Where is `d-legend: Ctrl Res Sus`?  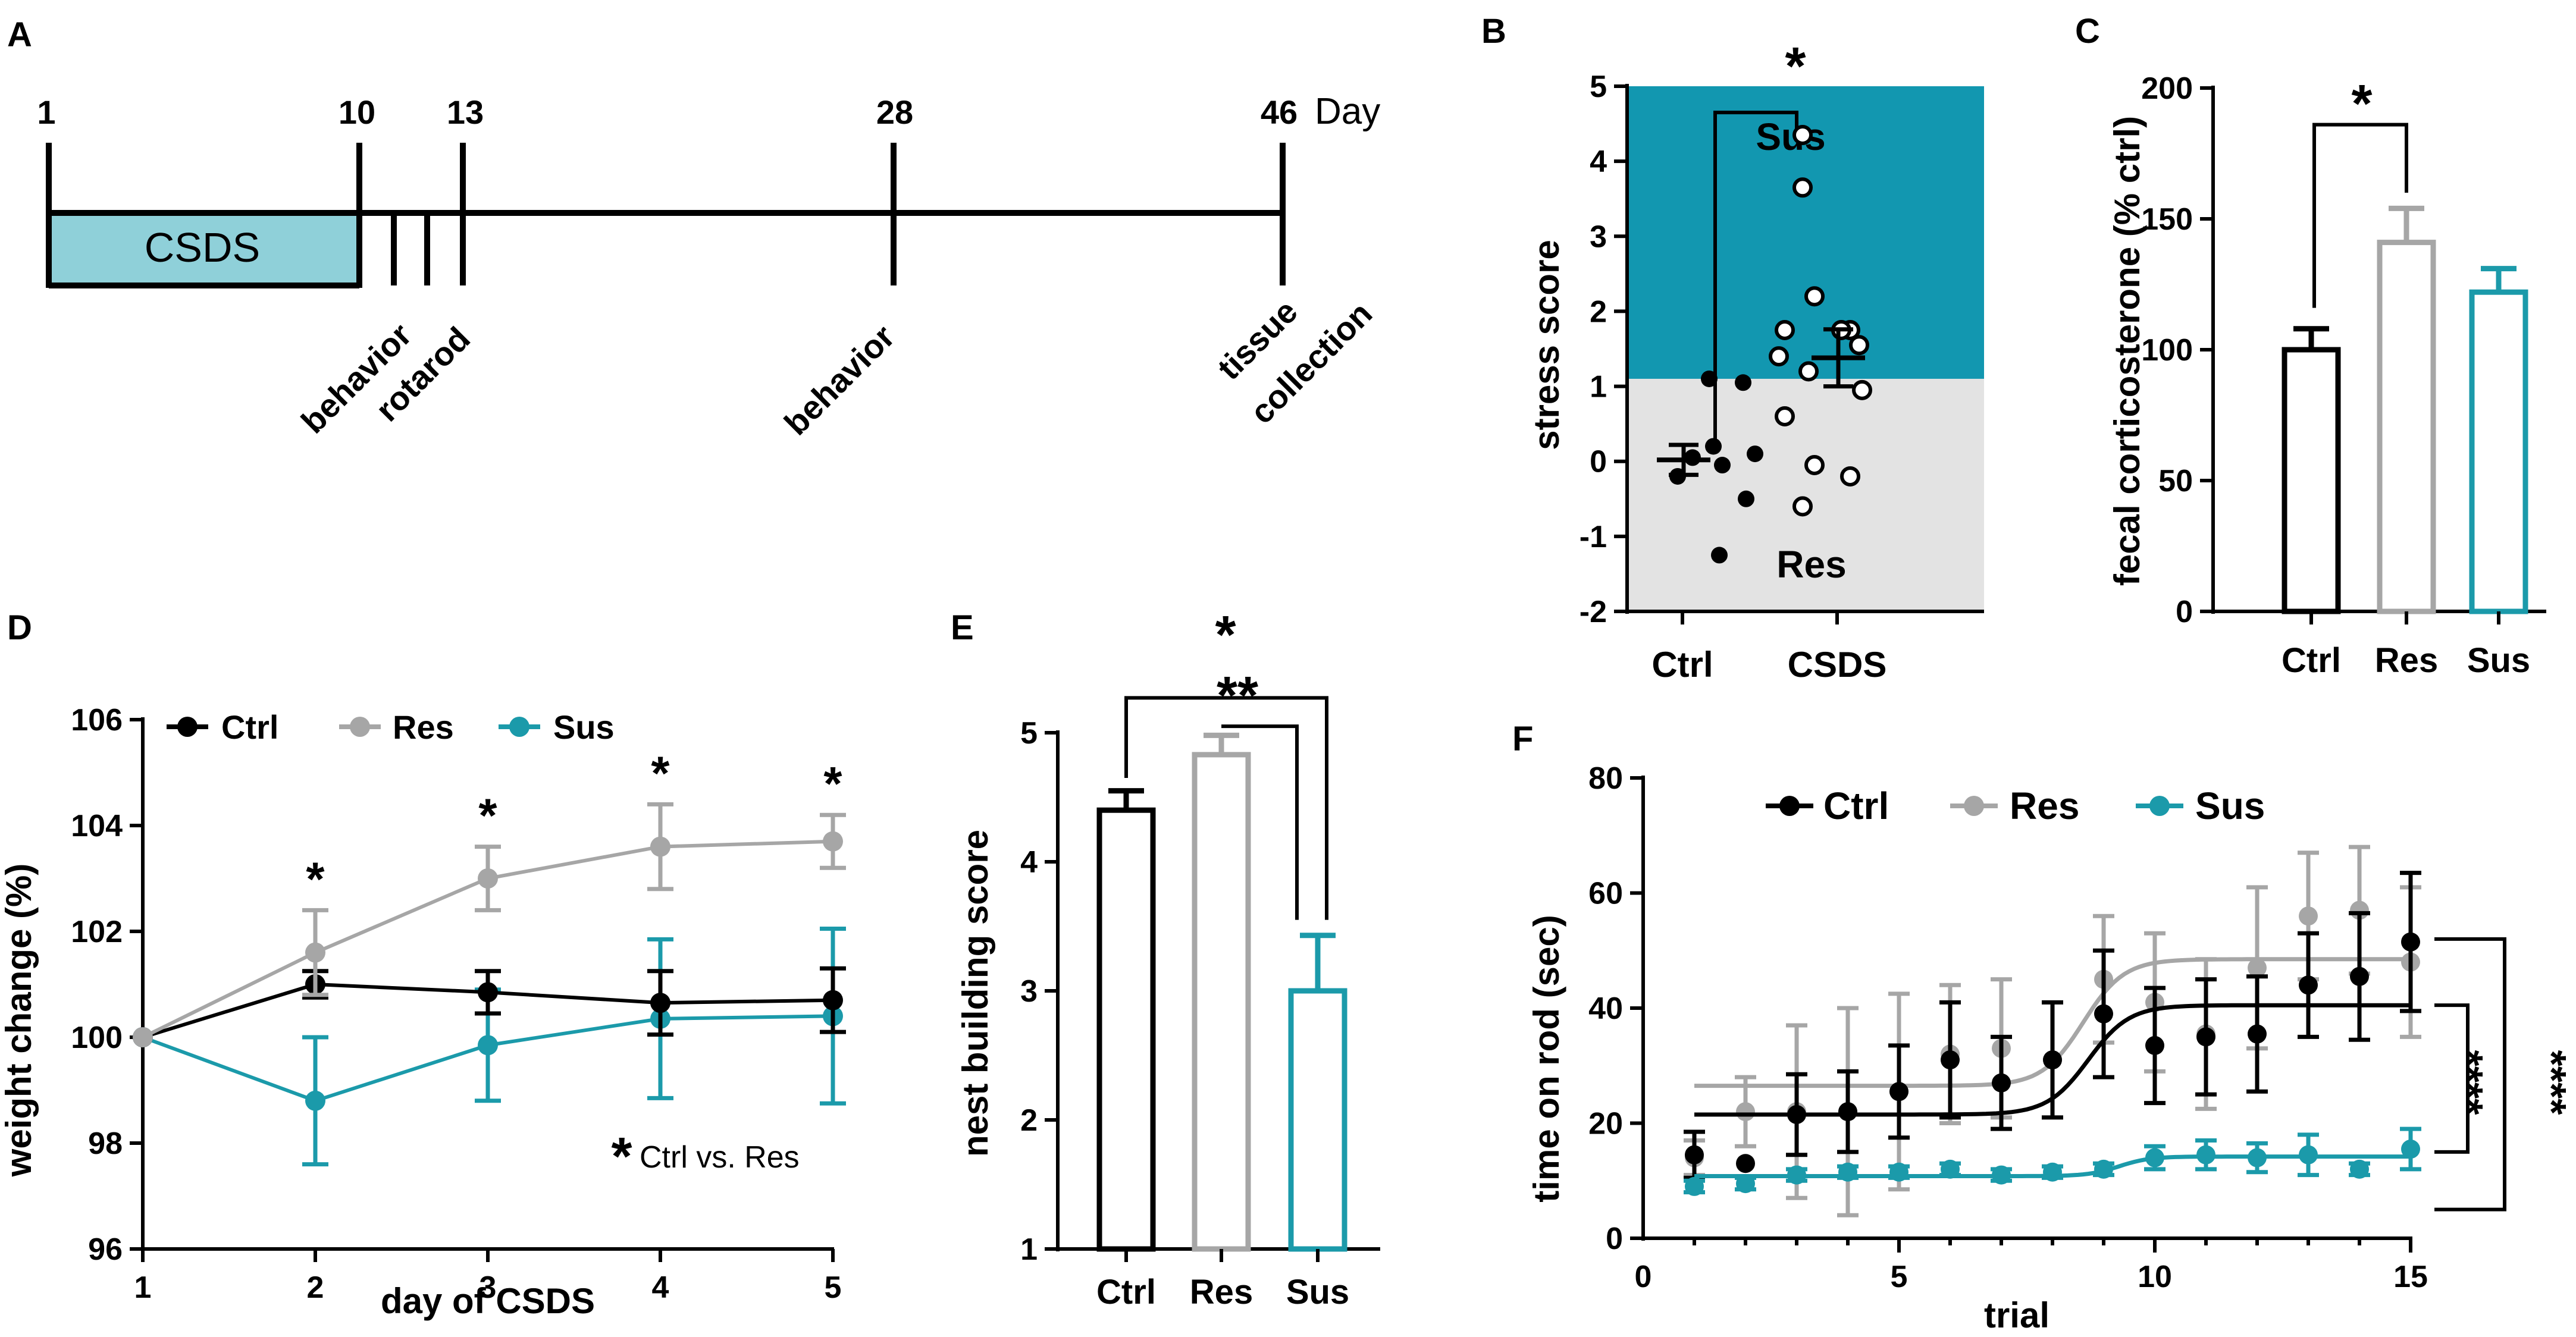
d-legend: Ctrl Res Sus is located at coordinates (391, 727).